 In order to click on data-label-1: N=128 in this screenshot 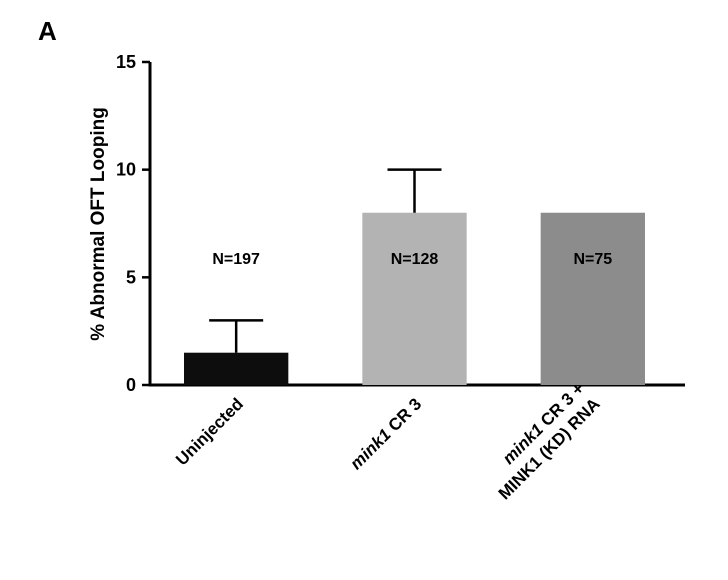, I will do `click(415, 259)`.